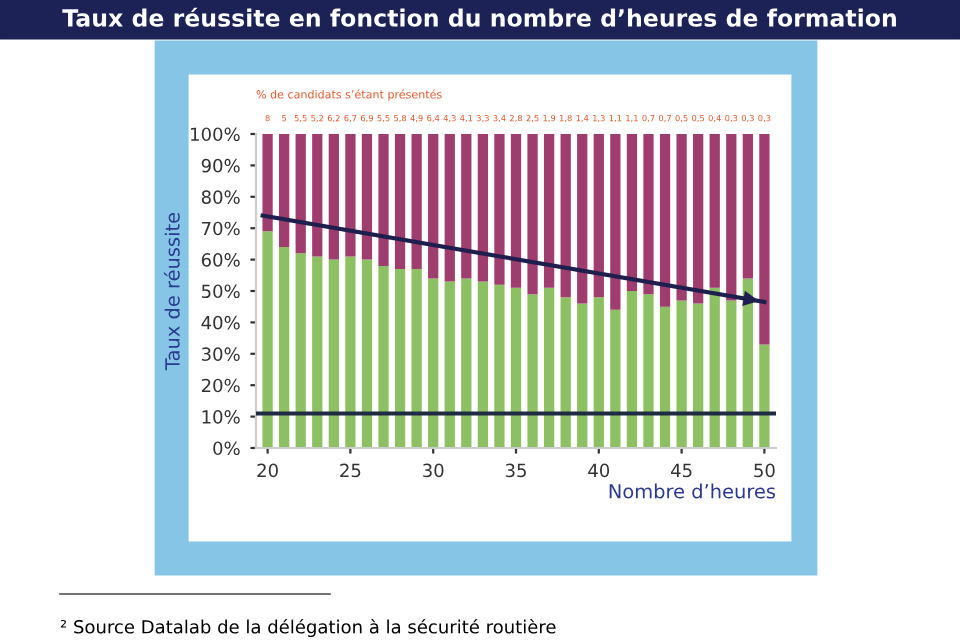 The width and height of the screenshot is (960, 640). What do you see at coordinates (479, 17) in the screenshot?
I see `chart-title: Taux de réussite en fonction du nombre d’heures de formation` at bounding box center [479, 17].